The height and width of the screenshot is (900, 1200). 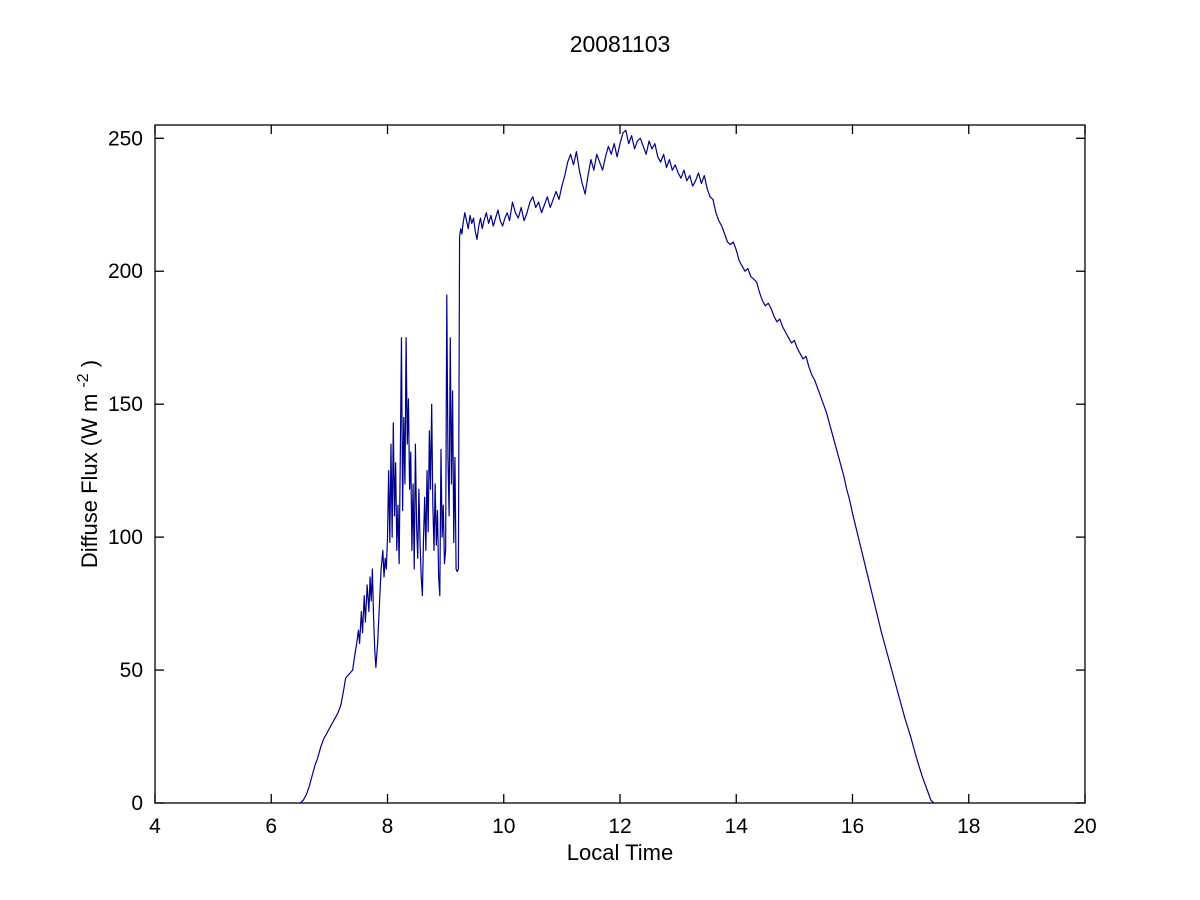 I want to click on y-tick-label: 0, so click(x=137, y=803).